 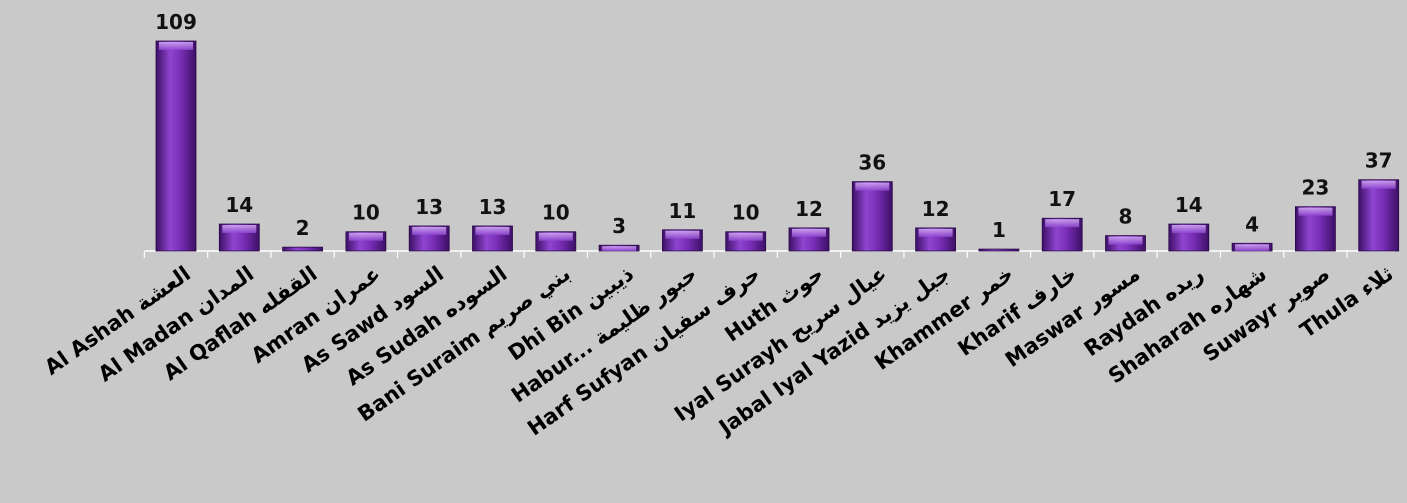 I want to click on data-label: 4, so click(x=1252, y=224).